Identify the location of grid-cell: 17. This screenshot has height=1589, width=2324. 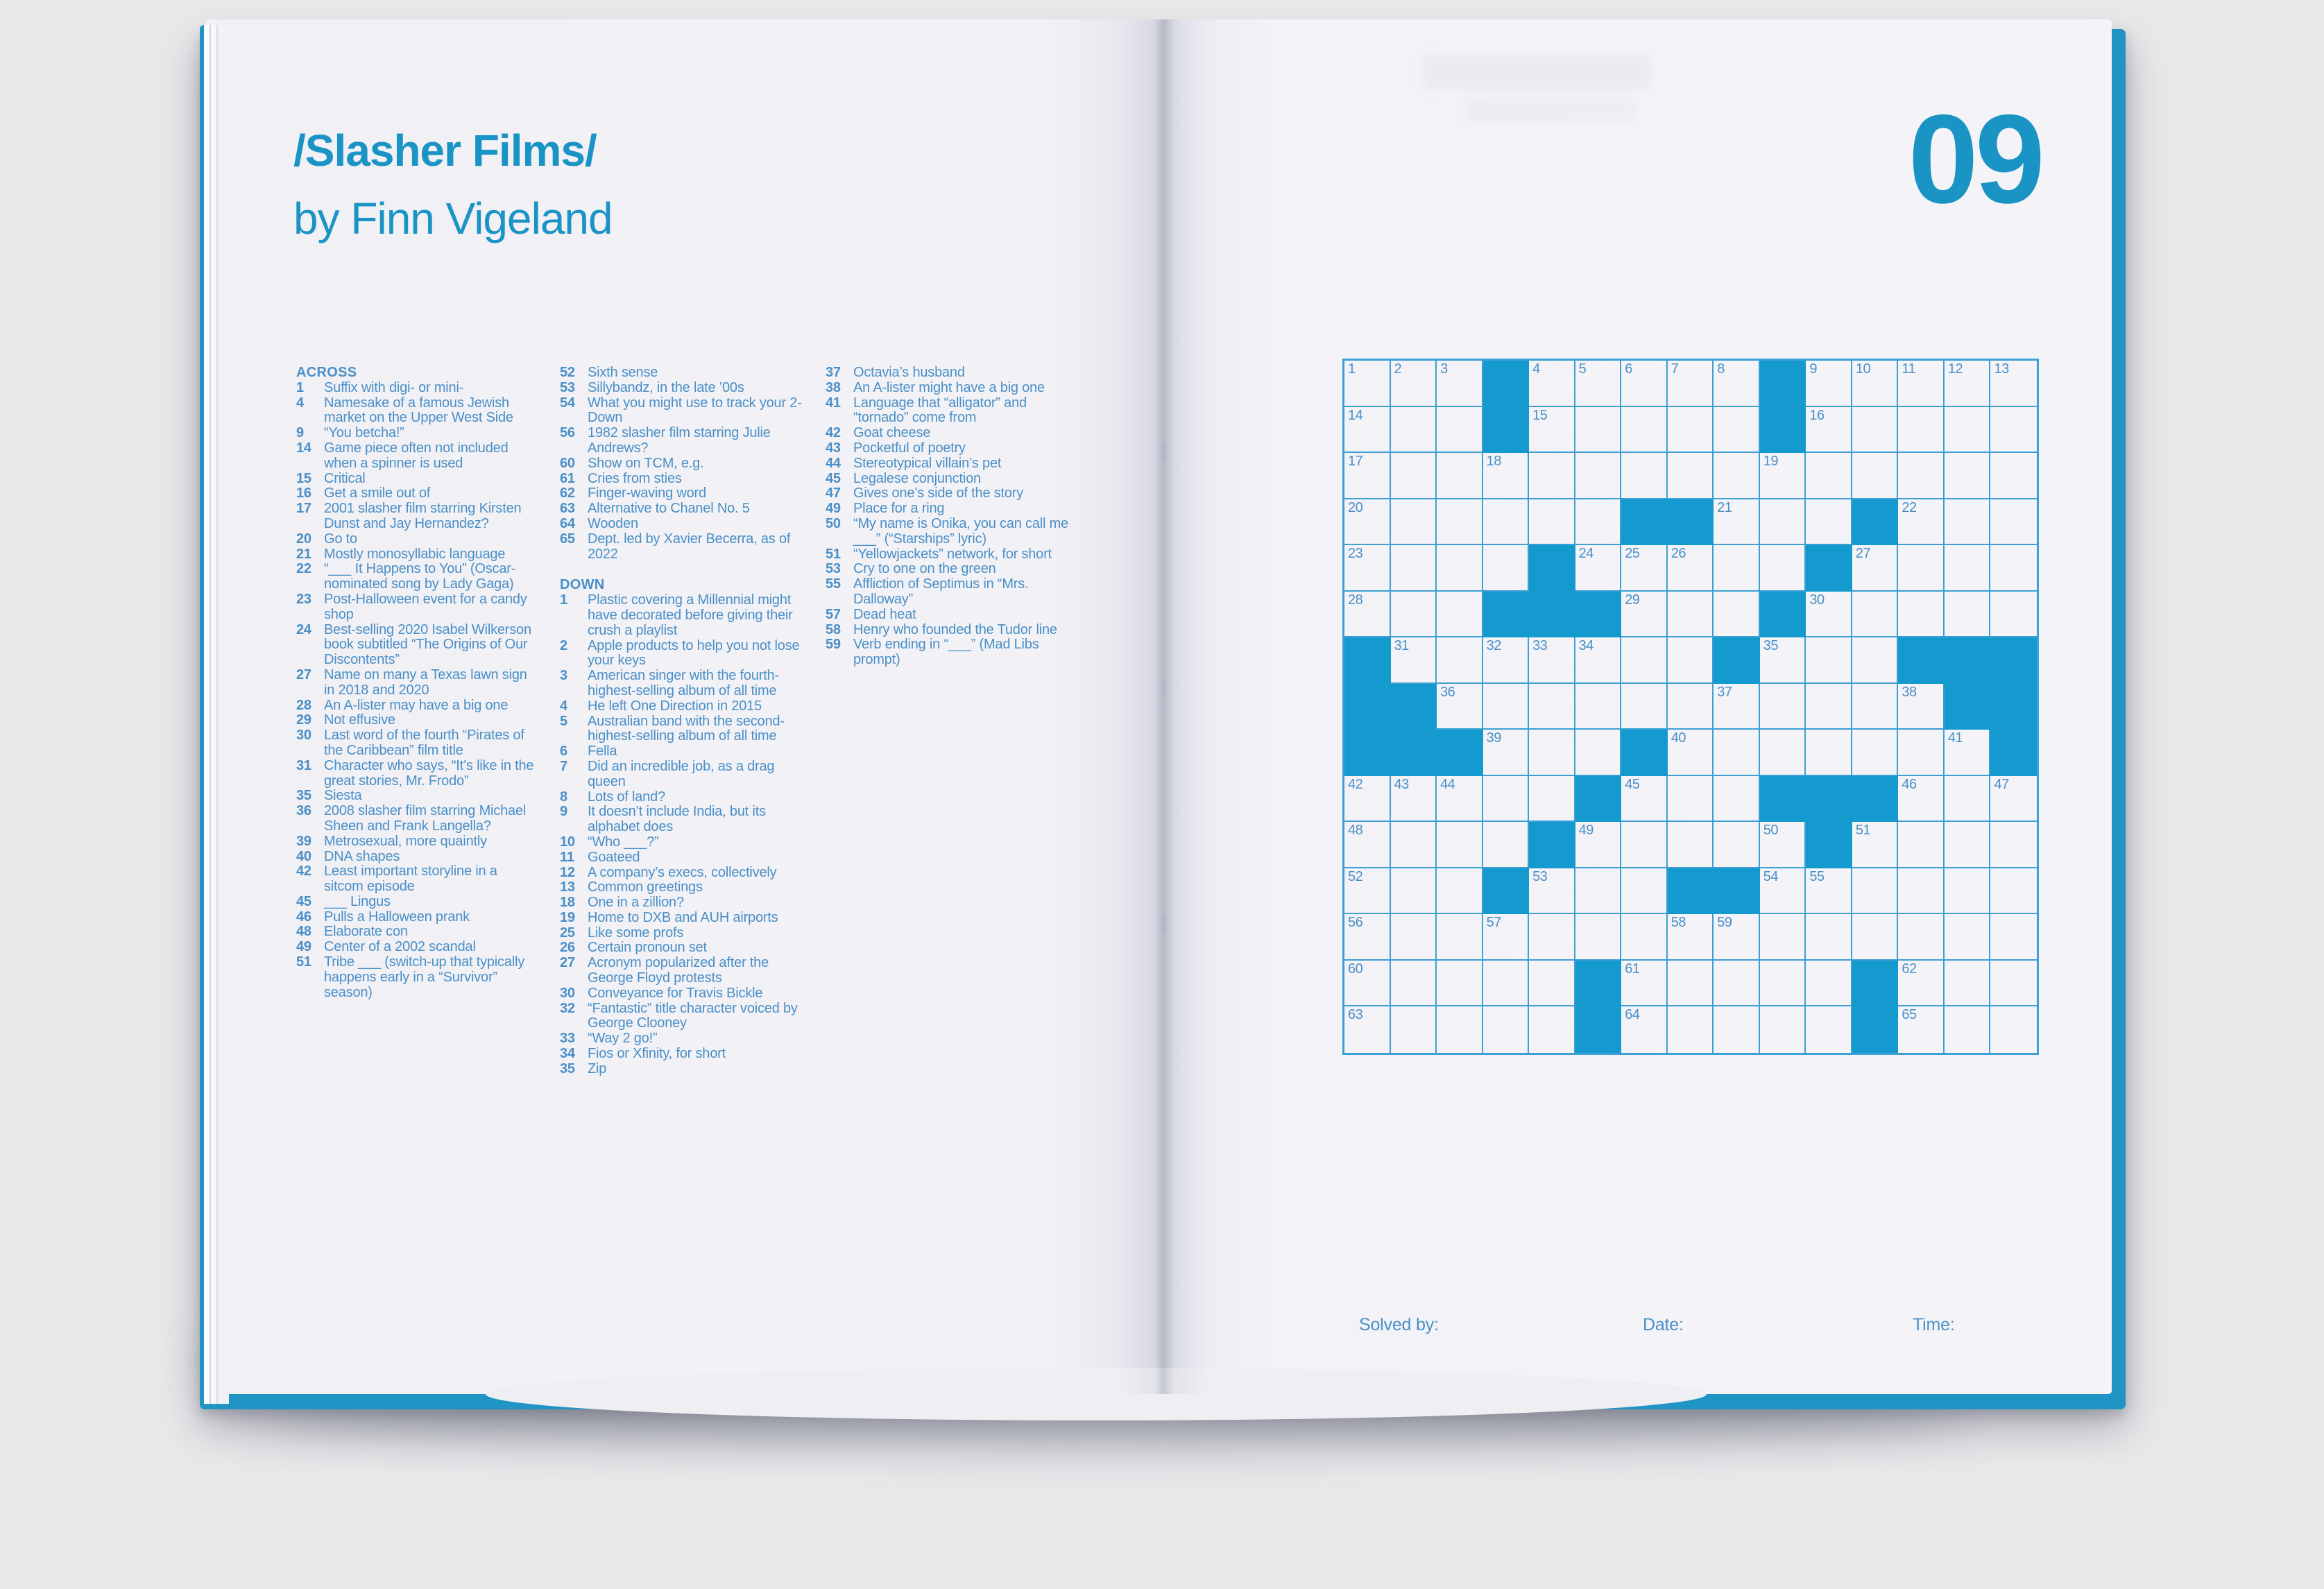
(1367, 476).